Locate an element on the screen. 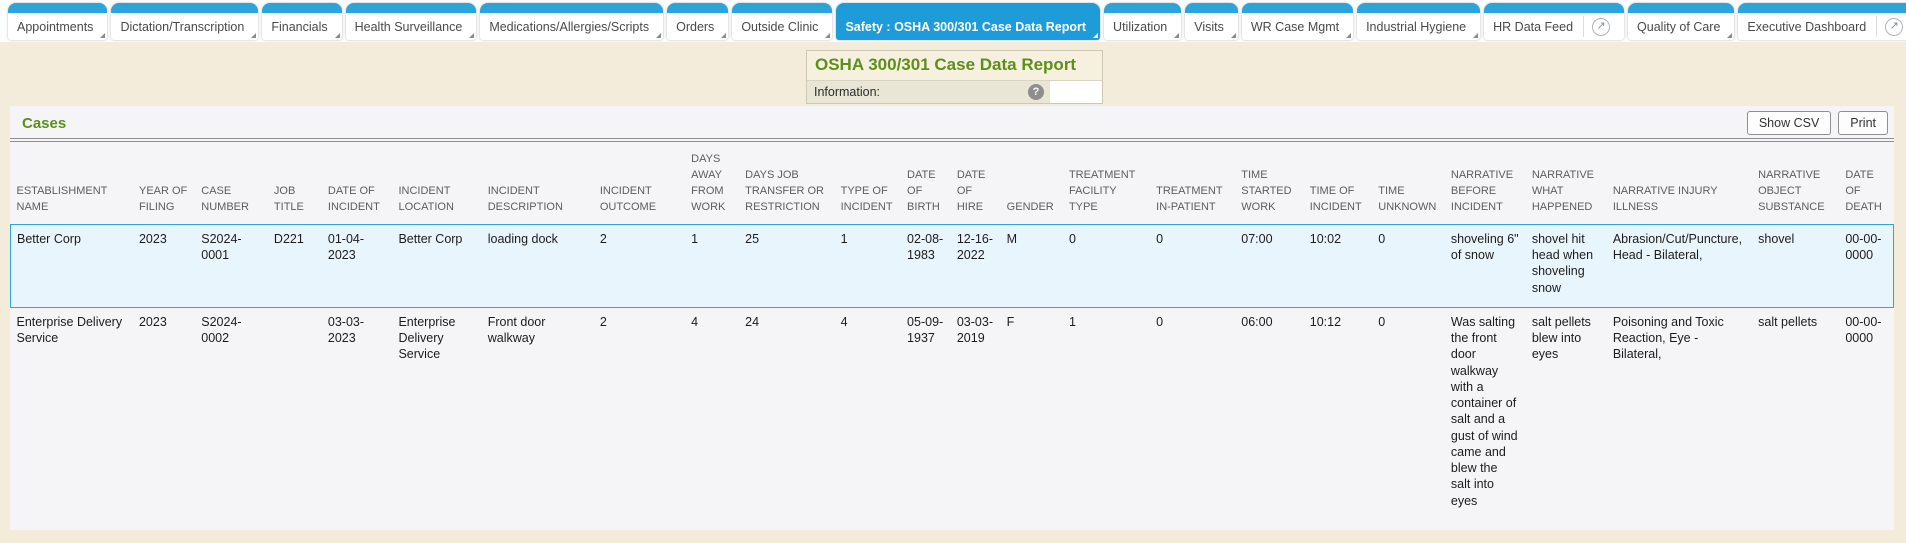 The height and width of the screenshot is (543, 1906). cell-date-of-hire: 12-16-2022 is located at coordinates (974, 246).